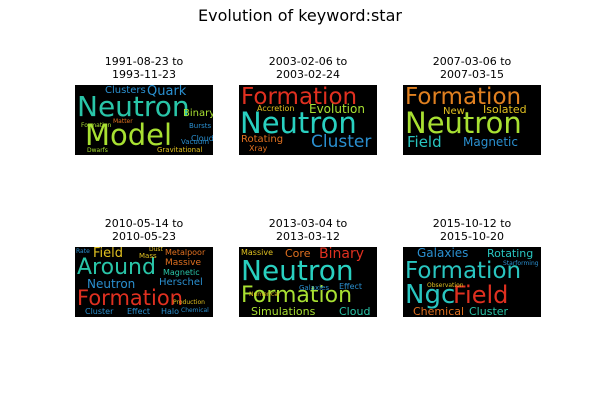  I want to click on panel-date-range: 2003-02-06 to 2003-02-24, so click(308, 68).